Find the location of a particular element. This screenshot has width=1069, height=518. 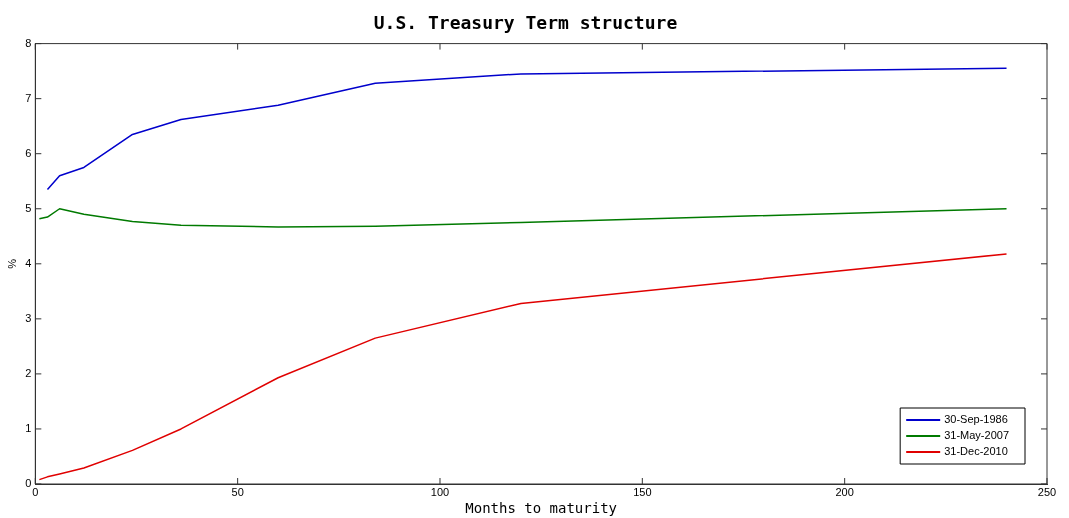

y-tick-label: 8 is located at coordinates (28, 42).